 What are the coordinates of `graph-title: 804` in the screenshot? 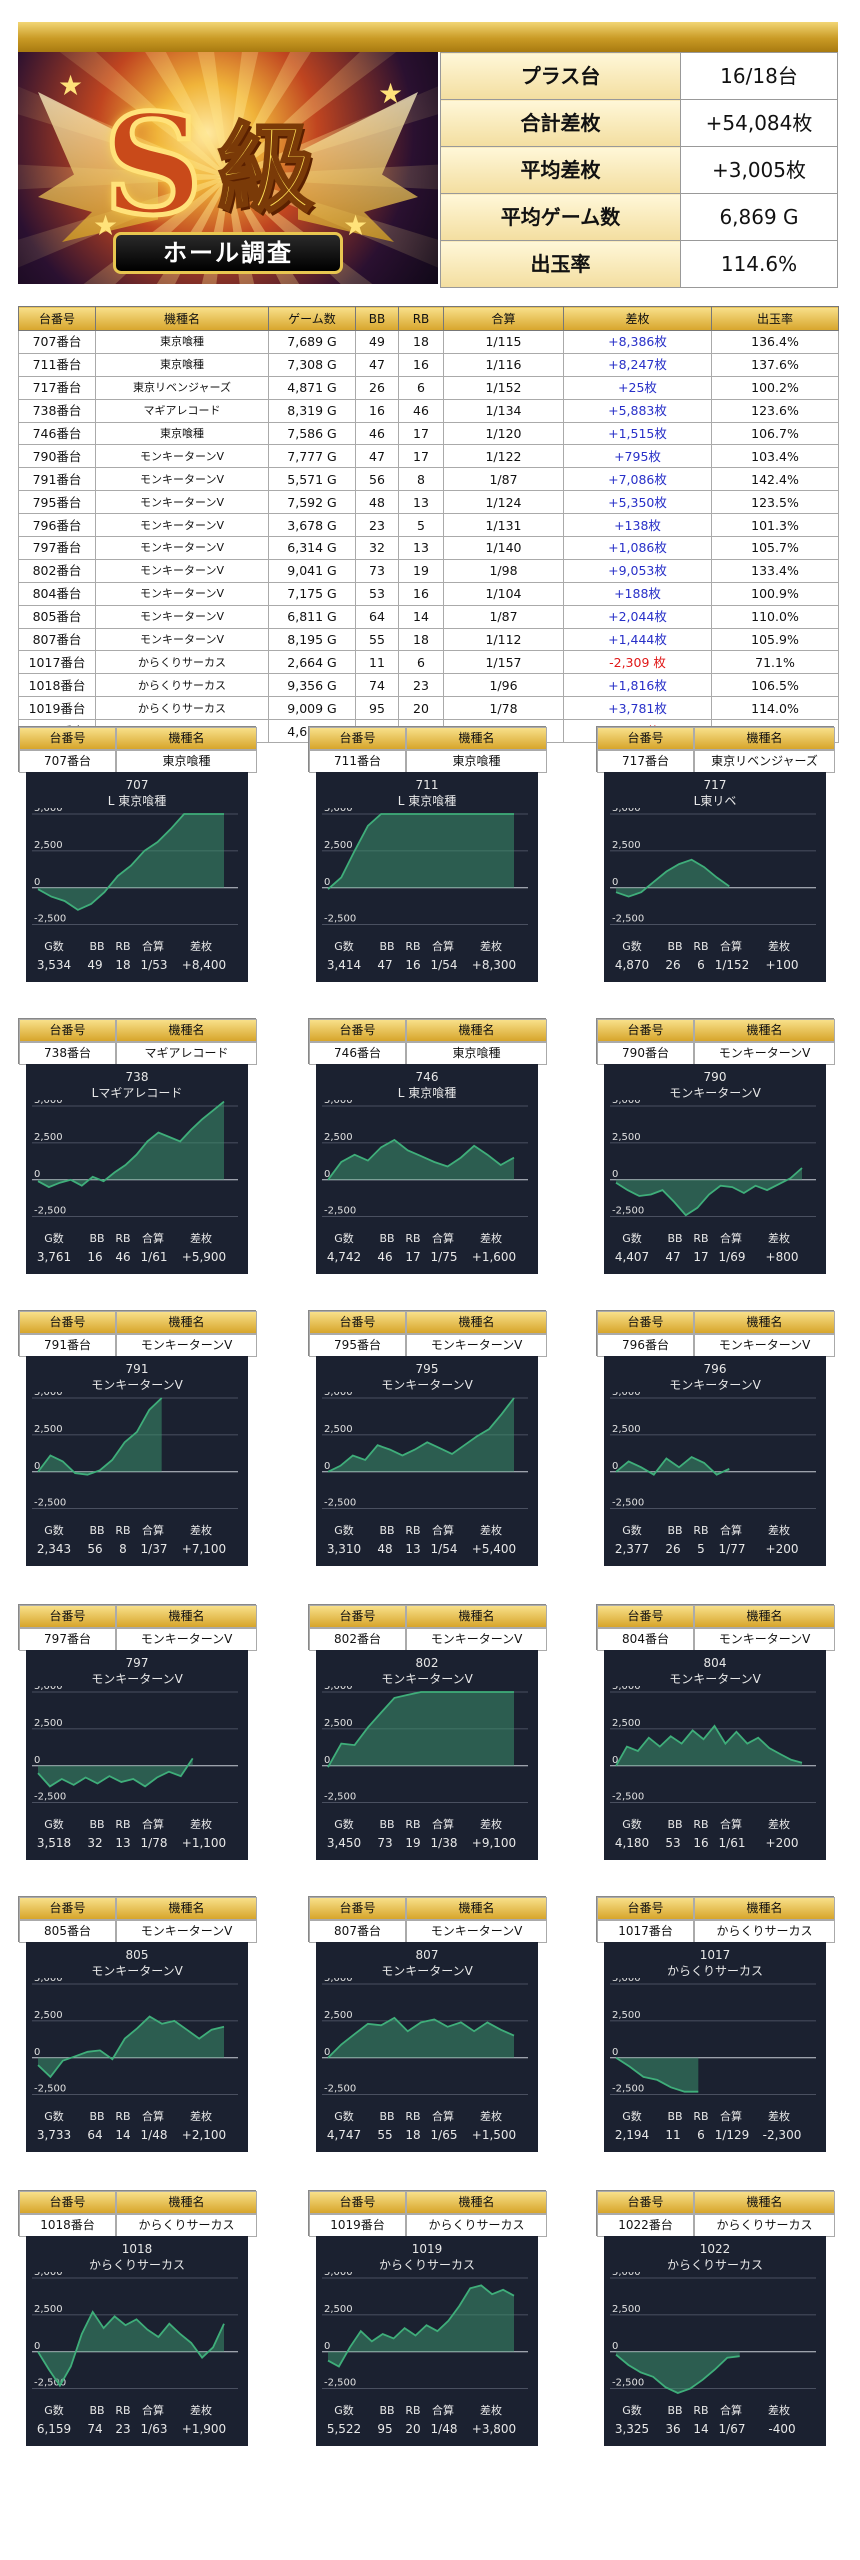 It's located at (715, 1663).